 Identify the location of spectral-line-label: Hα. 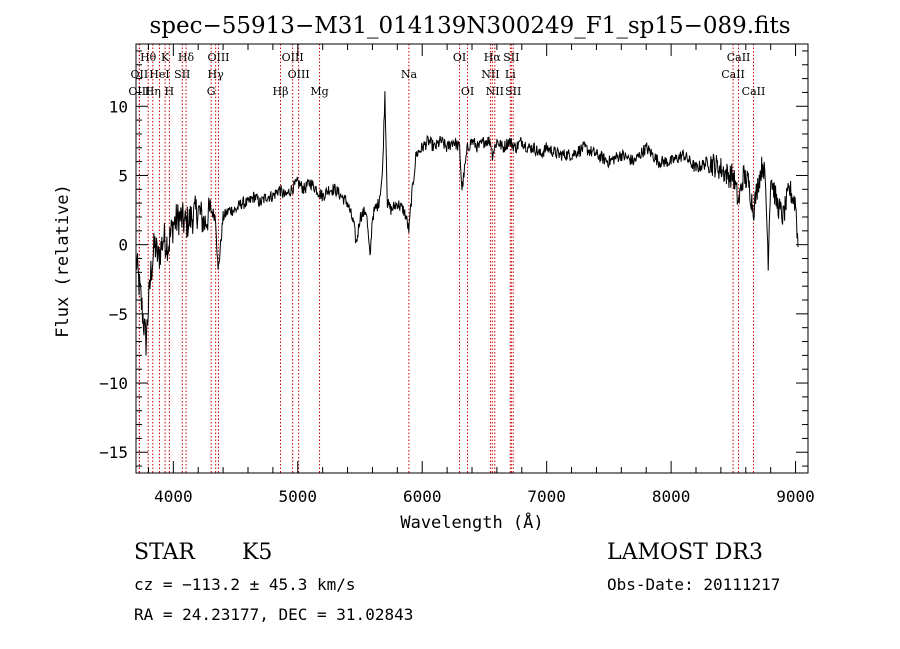
(493, 57).